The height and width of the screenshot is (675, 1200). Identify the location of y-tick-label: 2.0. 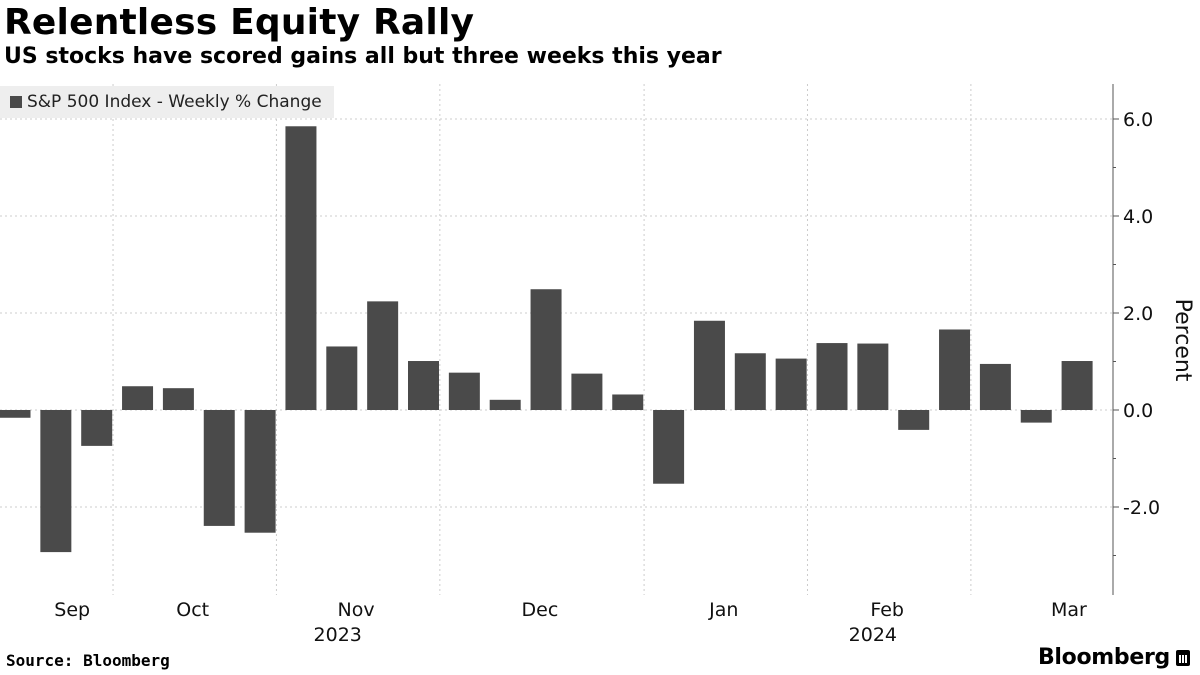
(1138, 314).